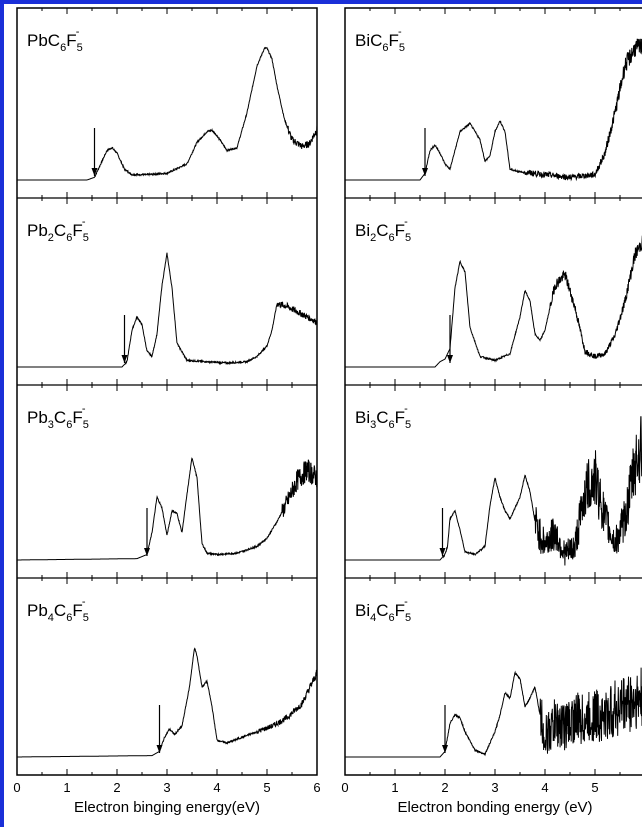 The image size is (642, 827). What do you see at coordinates (494, 807) in the screenshot?
I see `x-axis-label-right: Electron bonding energy (eV)` at bounding box center [494, 807].